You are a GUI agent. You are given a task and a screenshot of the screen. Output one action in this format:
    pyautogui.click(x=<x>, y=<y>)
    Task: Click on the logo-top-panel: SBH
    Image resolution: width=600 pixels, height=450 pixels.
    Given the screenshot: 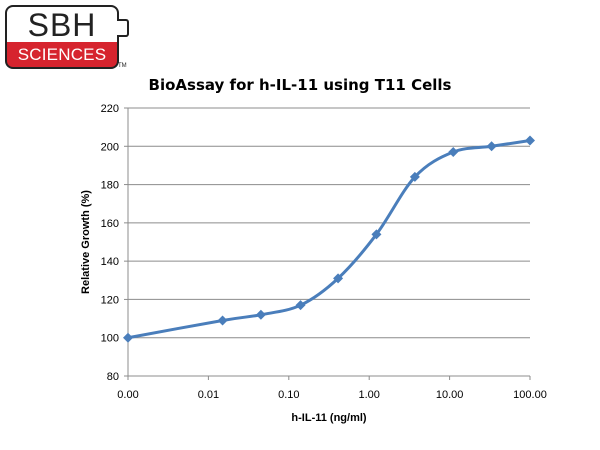 What is the action you would take?
    pyautogui.click(x=62, y=24)
    